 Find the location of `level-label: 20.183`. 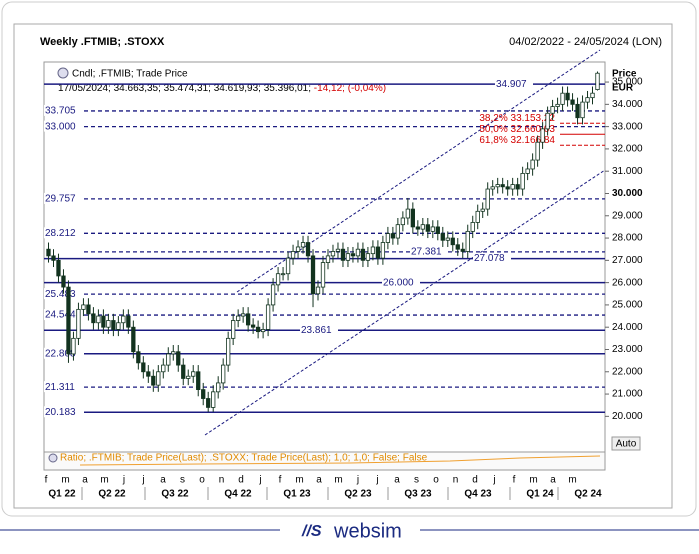

level-label: 20.183 is located at coordinates (60, 412).